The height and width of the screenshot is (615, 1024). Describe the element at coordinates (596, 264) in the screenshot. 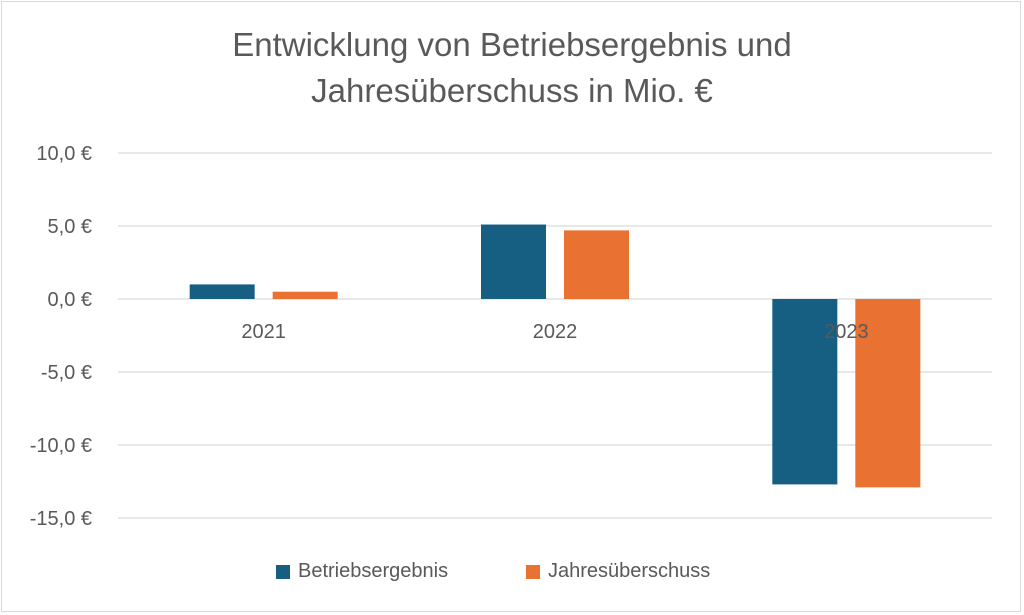

I see `bar-jahresüberschuss-2022` at that location.